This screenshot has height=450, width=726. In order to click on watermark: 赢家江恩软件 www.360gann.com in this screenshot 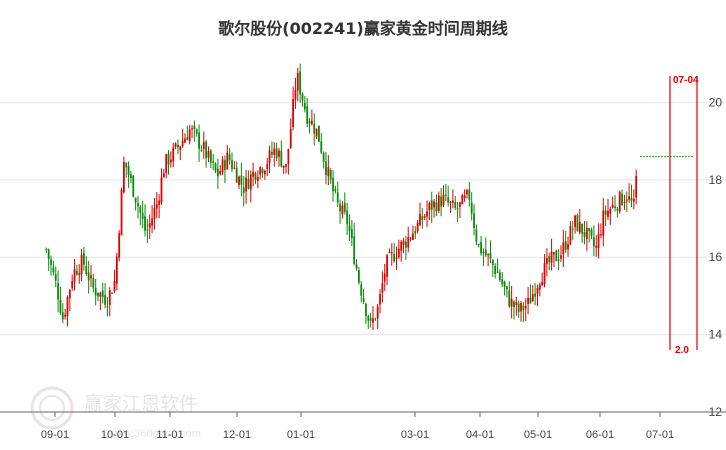, I will do `click(115, 413)`.